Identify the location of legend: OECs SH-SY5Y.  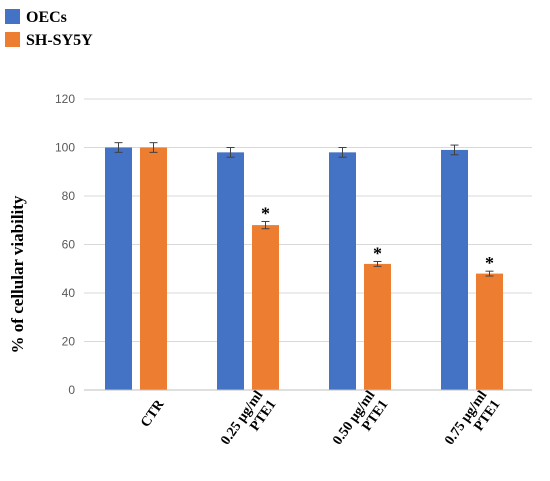
(49, 29).